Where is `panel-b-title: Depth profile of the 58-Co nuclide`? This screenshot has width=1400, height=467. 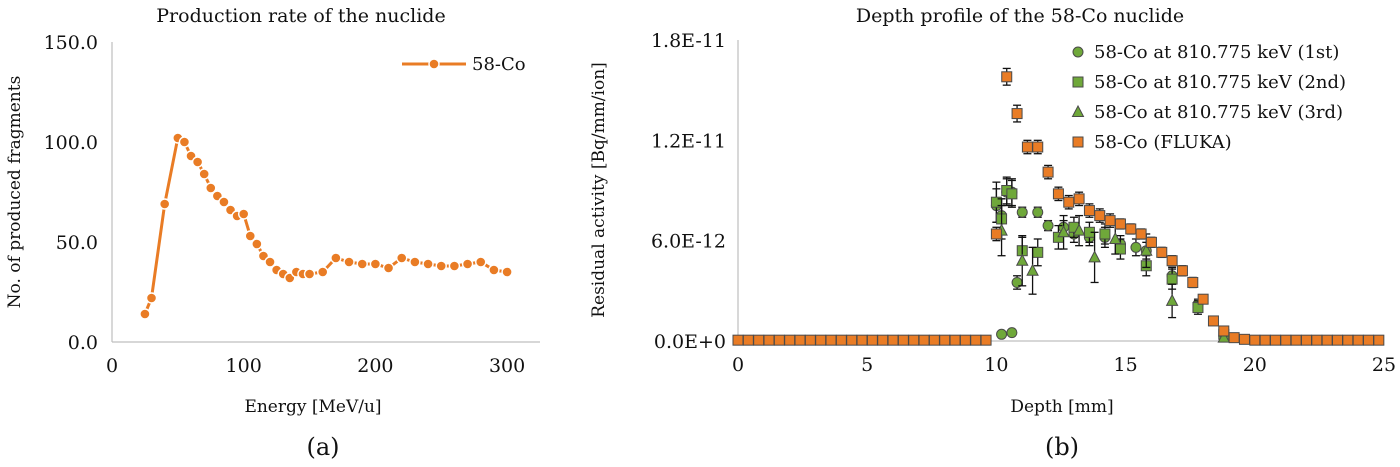 panel-b-title: Depth profile of the 58-Co nuclide is located at coordinates (1020, 16).